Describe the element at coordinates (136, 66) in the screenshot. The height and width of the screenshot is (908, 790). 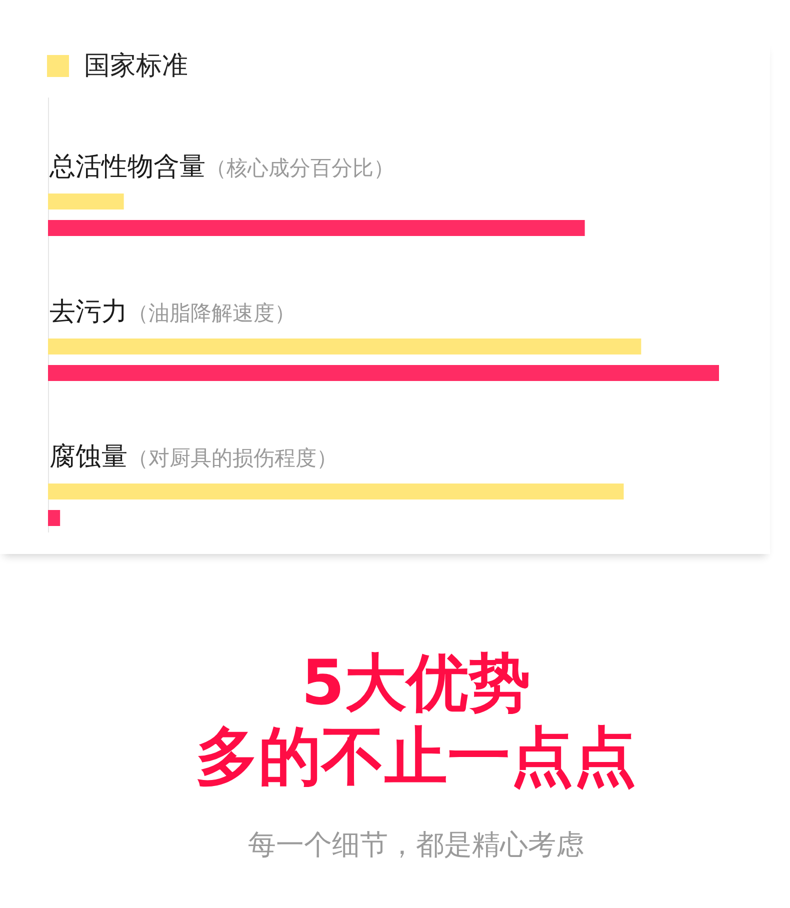
I see `legend-label: 国家标准` at that location.